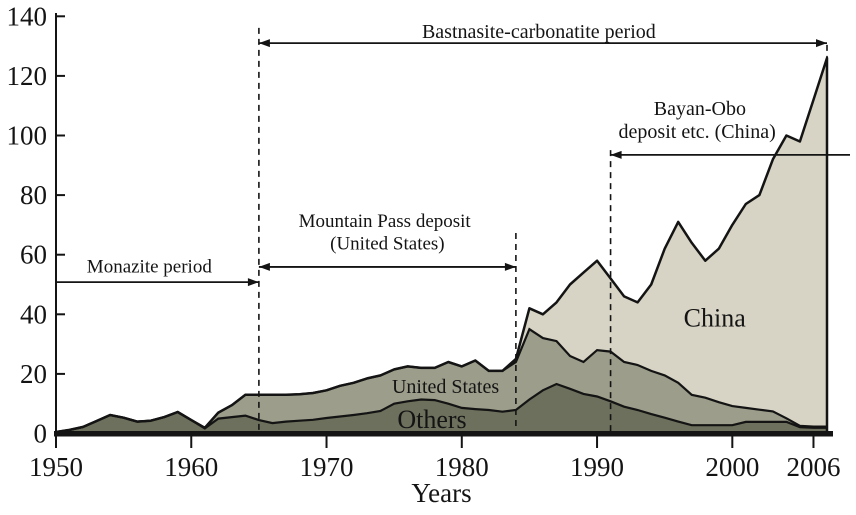  Describe the element at coordinates (27, 76) in the screenshot. I see `y-tick-label-120: 120` at that location.